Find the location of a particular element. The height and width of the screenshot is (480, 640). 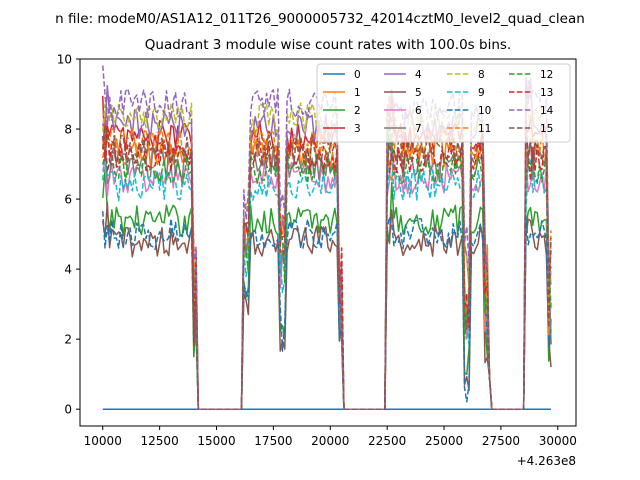

y-tick-label: 8 is located at coordinates (68, 130).